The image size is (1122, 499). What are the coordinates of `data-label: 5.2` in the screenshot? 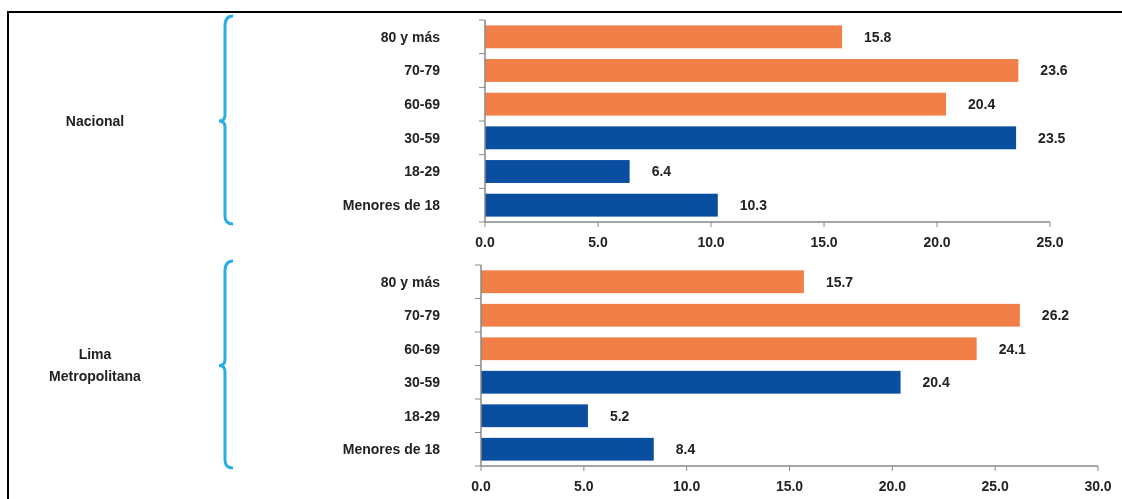 It's located at (619, 415).